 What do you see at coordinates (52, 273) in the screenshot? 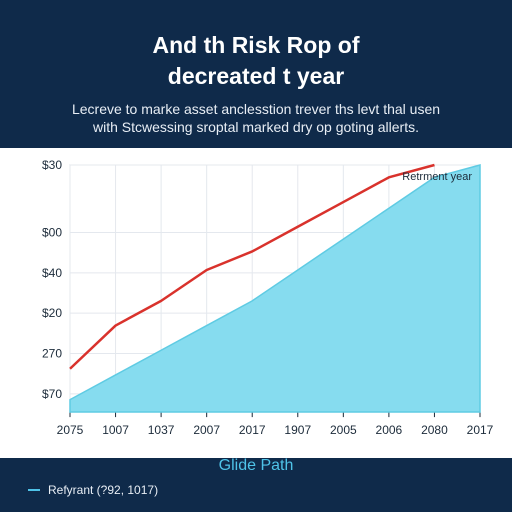
I see `y-tick-label: $40` at bounding box center [52, 273].